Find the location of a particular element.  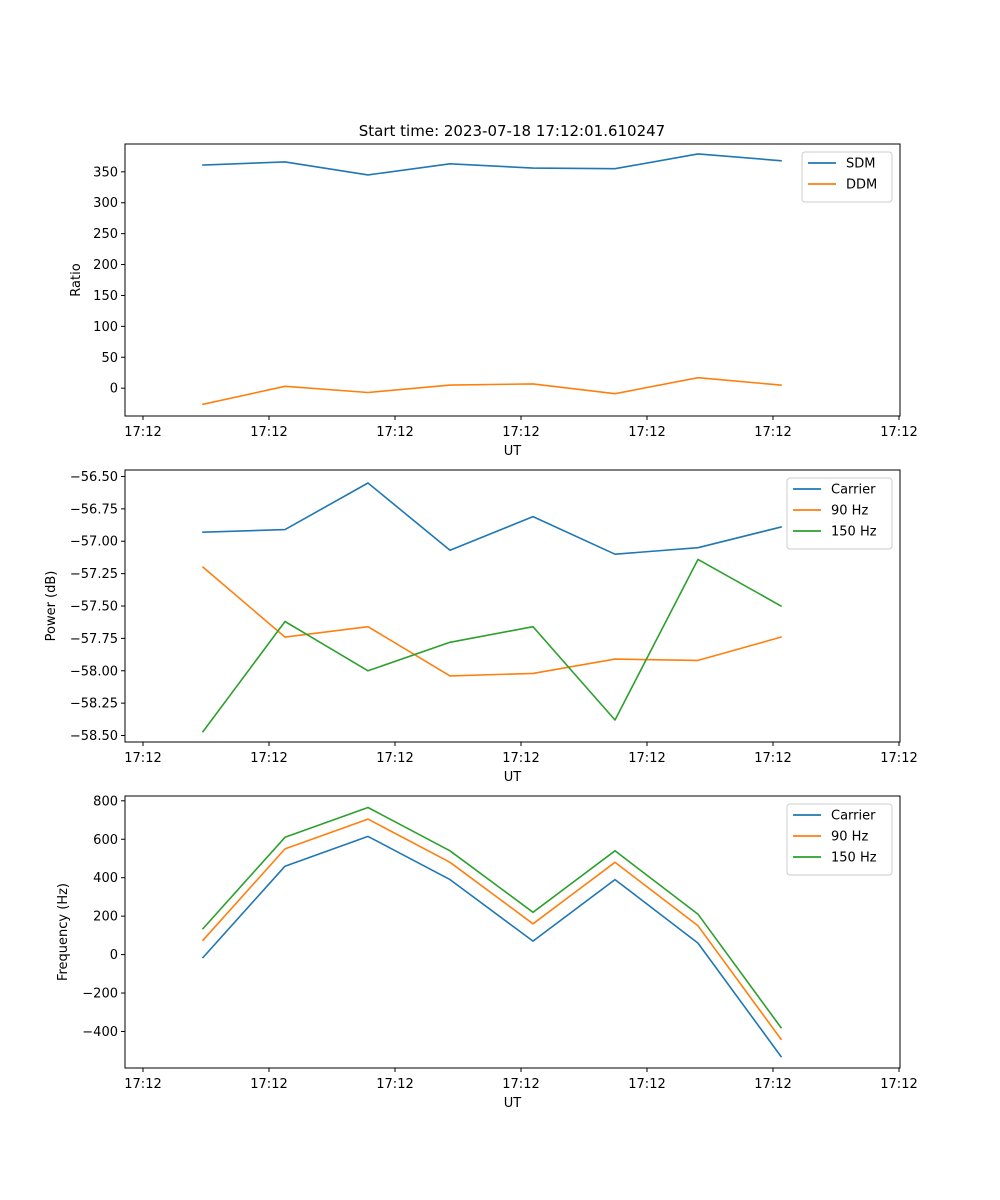

power-ytick-label: −56.50 is located at coordinates (94, 477).